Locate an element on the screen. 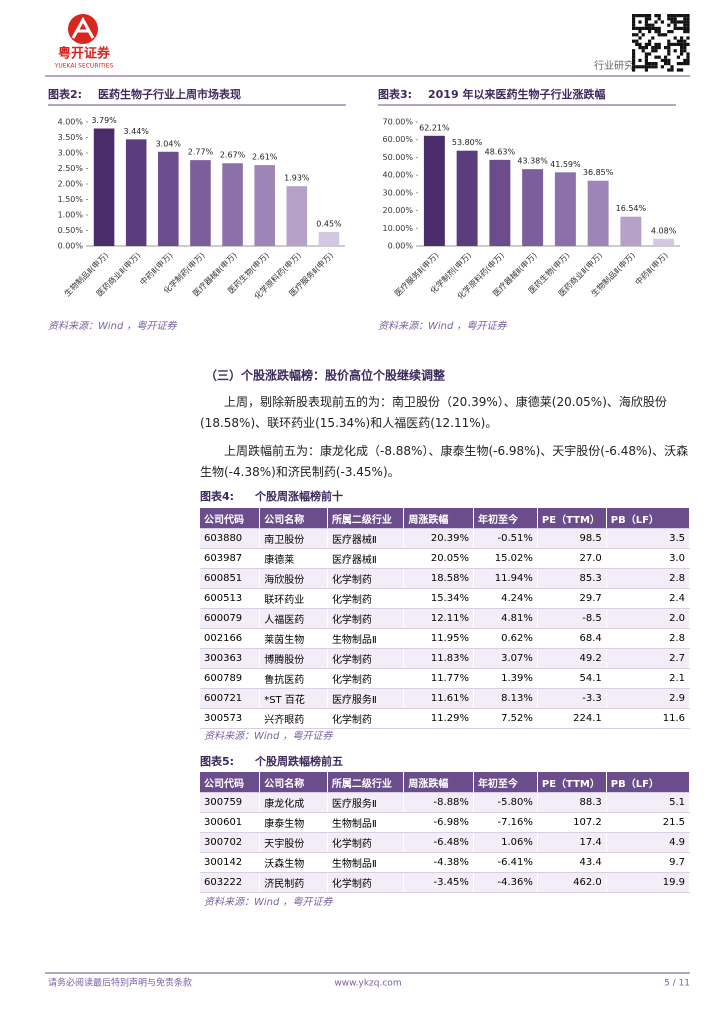 Image resolution: width=724 pixels, height=1024 pixels. chart-title: 医药生物子行业上周市场表现 is located at coordinates (169, 94).